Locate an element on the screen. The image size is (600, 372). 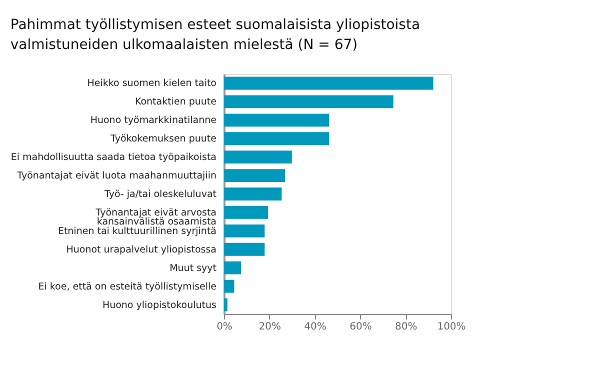
y-tick-label: Heikko suomen kielen taito is located at coordinates (152, 84).